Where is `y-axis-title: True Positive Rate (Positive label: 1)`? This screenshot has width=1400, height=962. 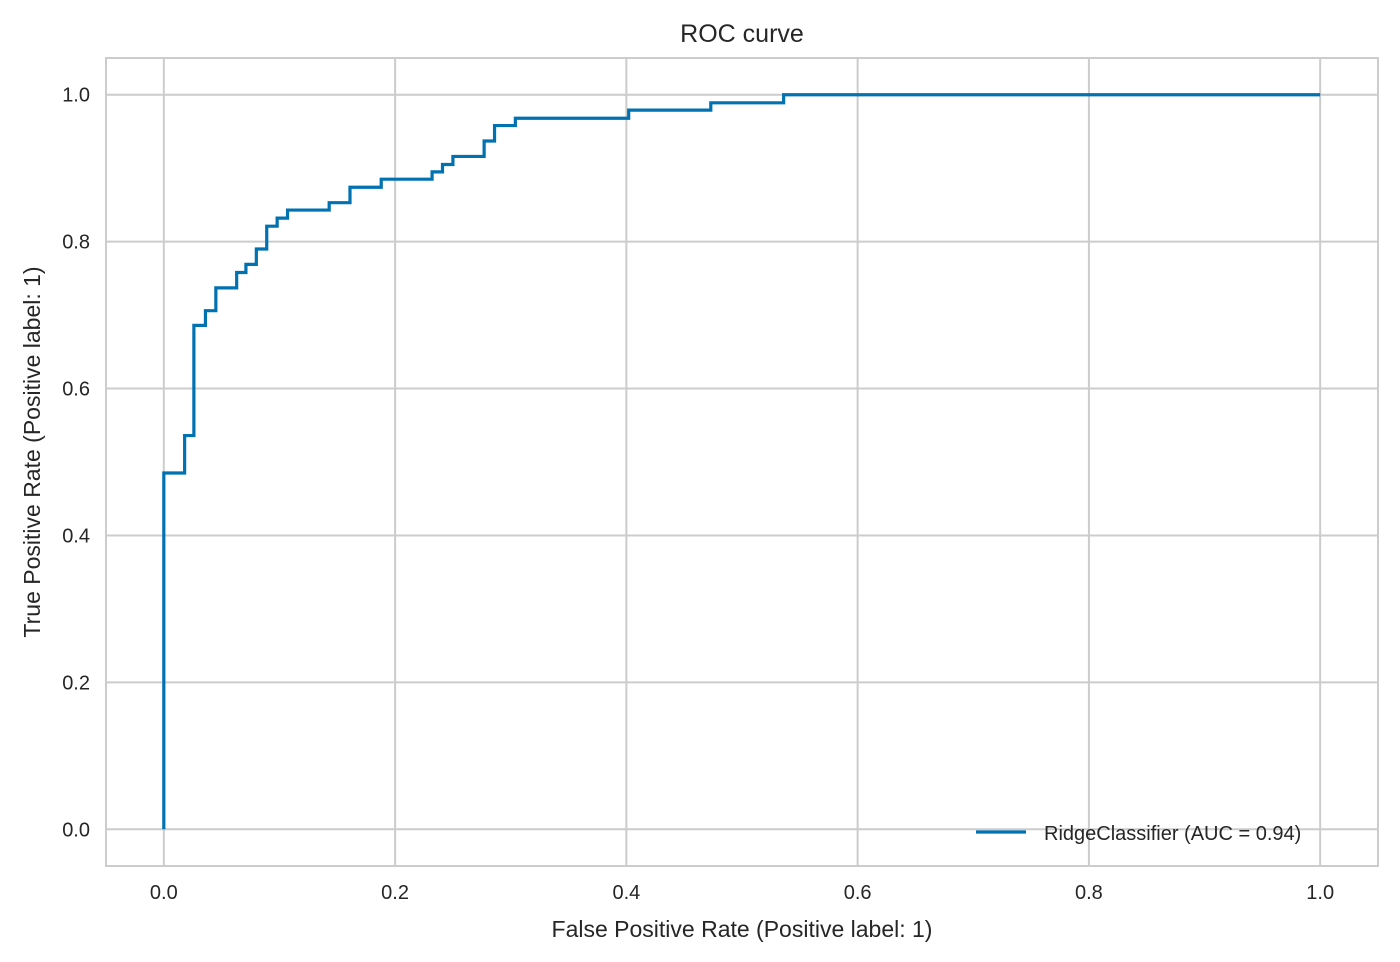 y-axis-title: True Positive Rate (Positive label: 1) is located at coordinates (32, 451).